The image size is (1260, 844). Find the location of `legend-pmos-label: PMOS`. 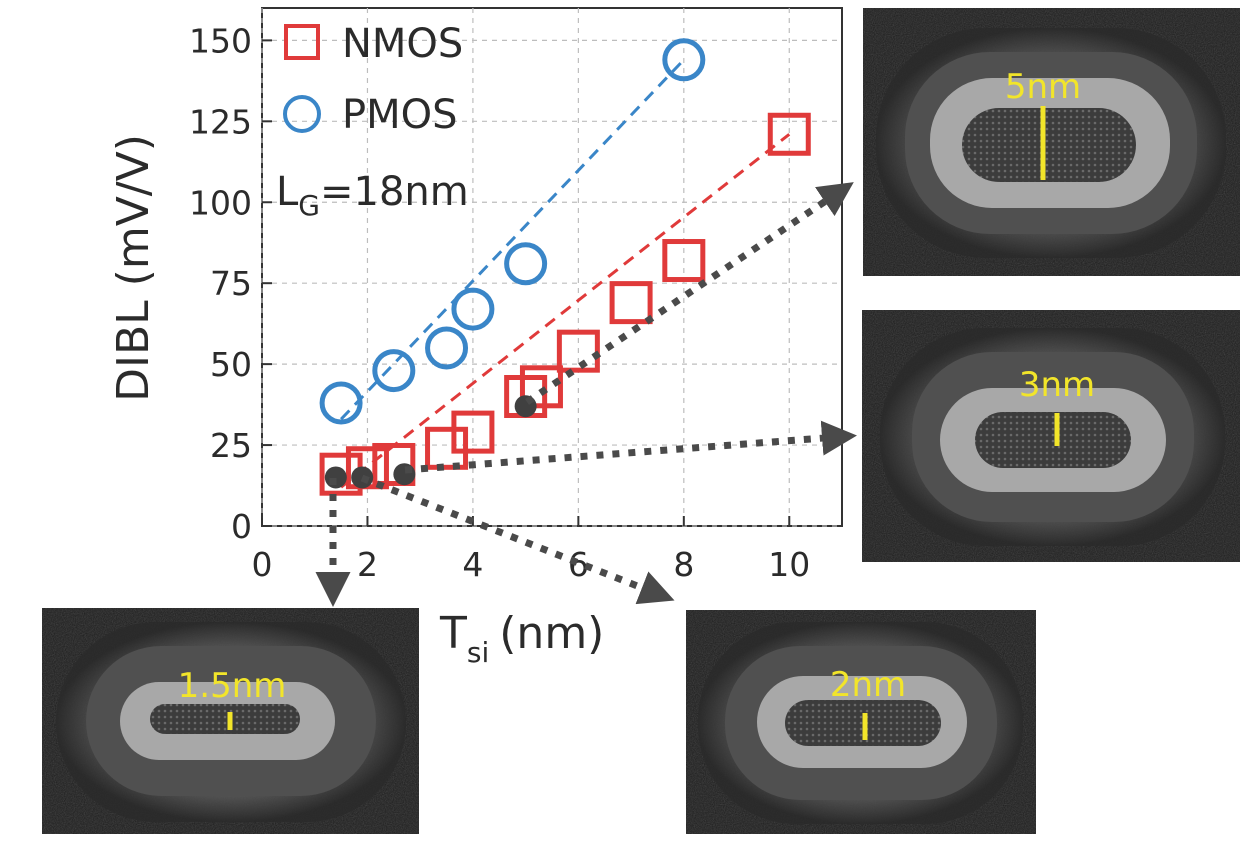

legend-pmos-label: PMOS is located at coordinates (400, 115).